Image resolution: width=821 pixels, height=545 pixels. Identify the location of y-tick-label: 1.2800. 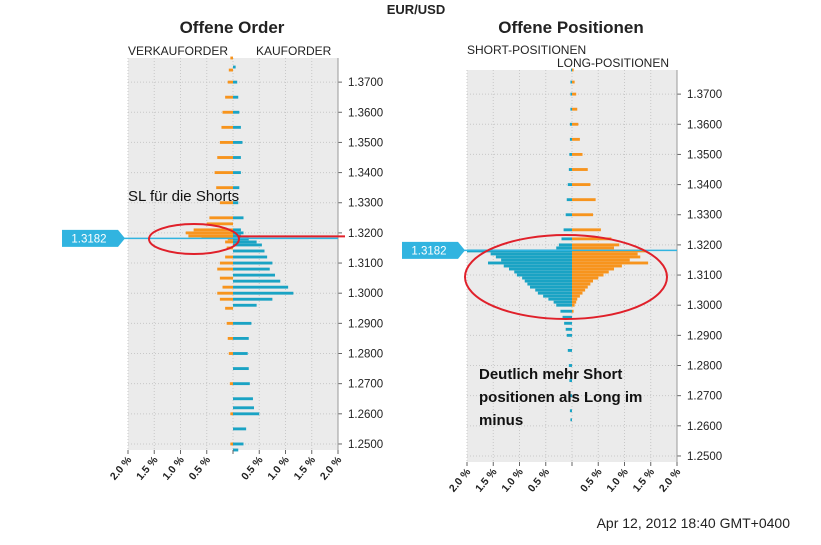
(704, 367).